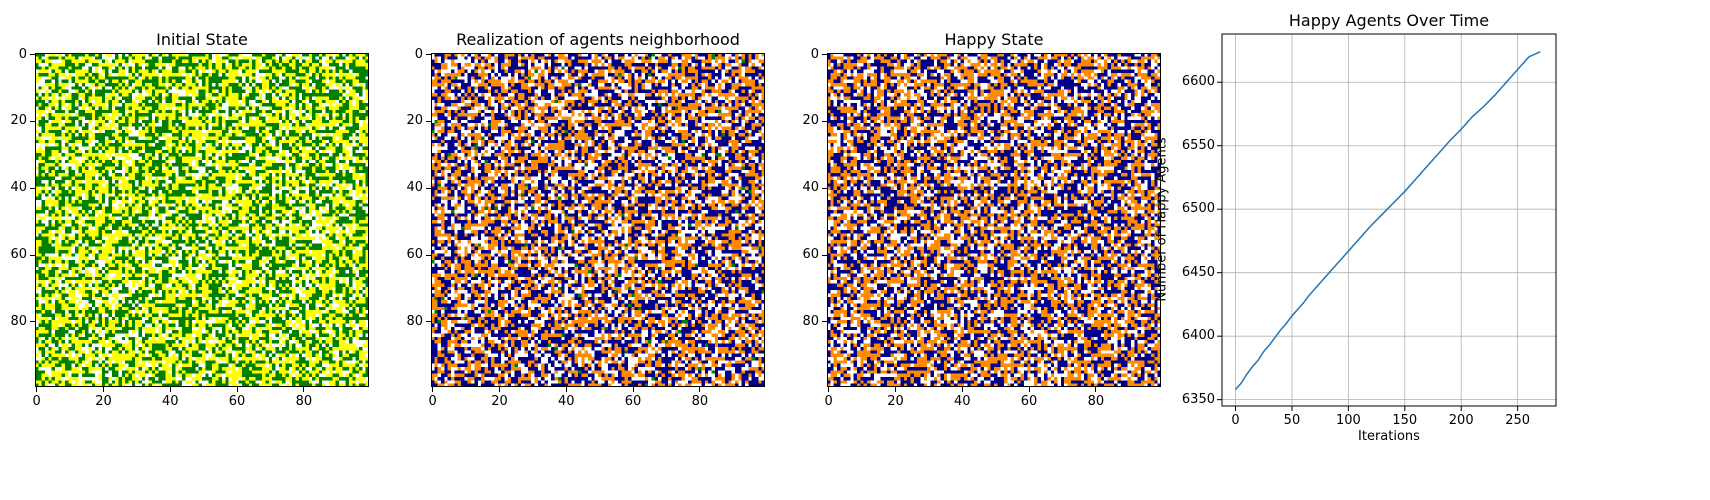 The height and width of the screenshot is (500, 1710). I want to click on neighborhood-title: Realization of agents neighborhood, so click(598, 39).